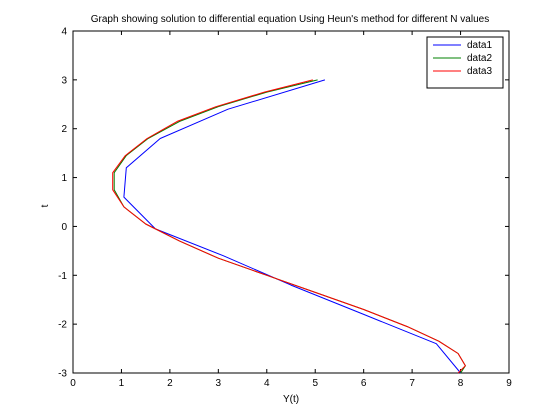 Image resolution: width=560 pixels, height=420 pixels. I want to click on x-tick-label: 4, so click(267, 383).